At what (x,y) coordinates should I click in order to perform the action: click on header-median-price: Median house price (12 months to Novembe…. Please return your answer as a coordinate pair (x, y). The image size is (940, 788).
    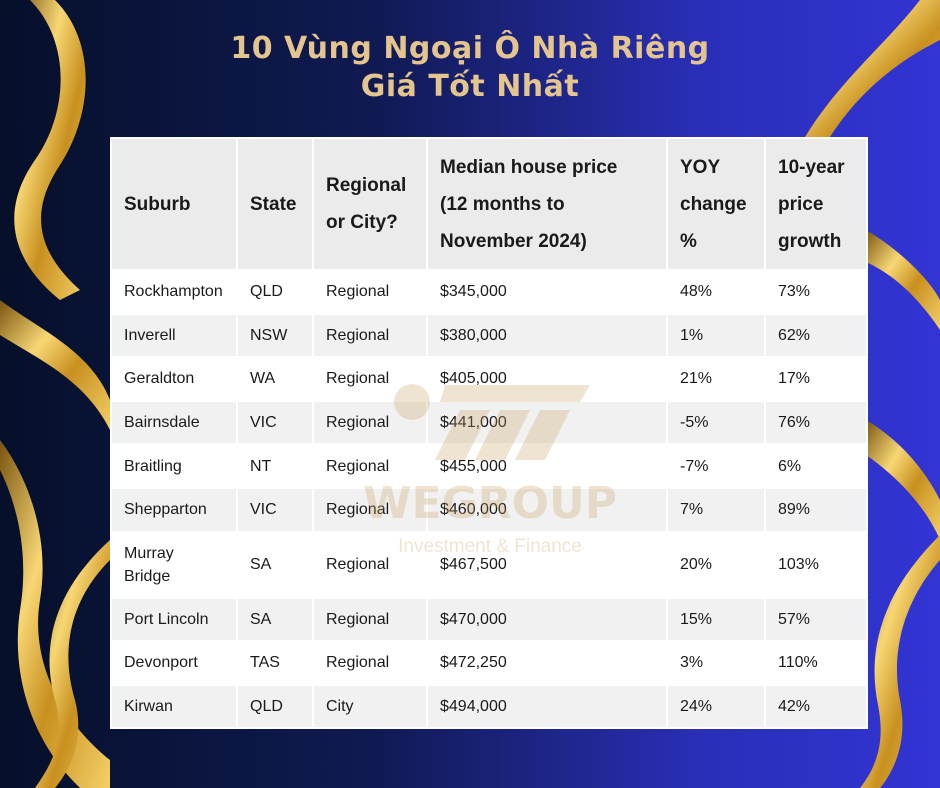
    Looking at the image, I should click on (547, 204).